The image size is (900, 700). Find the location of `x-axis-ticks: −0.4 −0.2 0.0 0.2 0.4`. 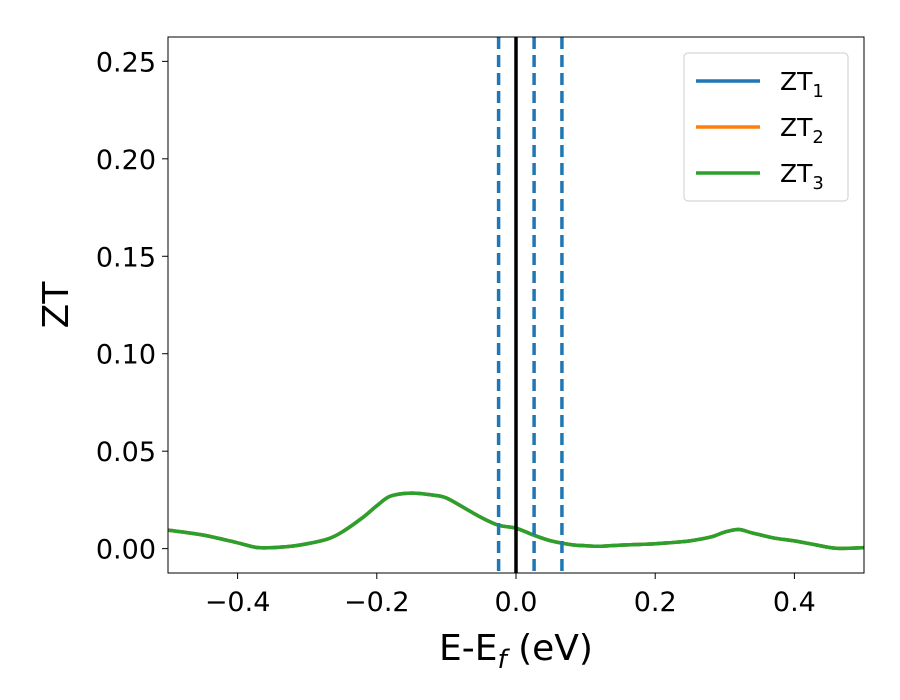

x-axis-ticks: −0.4 −0.2 0.0 0.2 0.4 is located at coordinates (510, 595).